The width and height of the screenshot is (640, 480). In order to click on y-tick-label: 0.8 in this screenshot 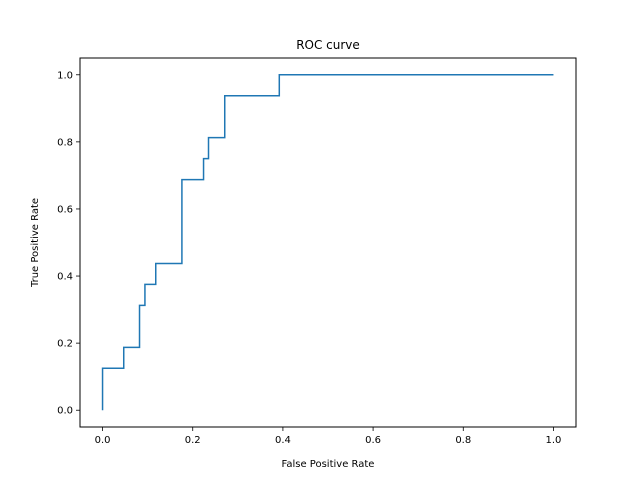, I will do `click(65, 142)`.